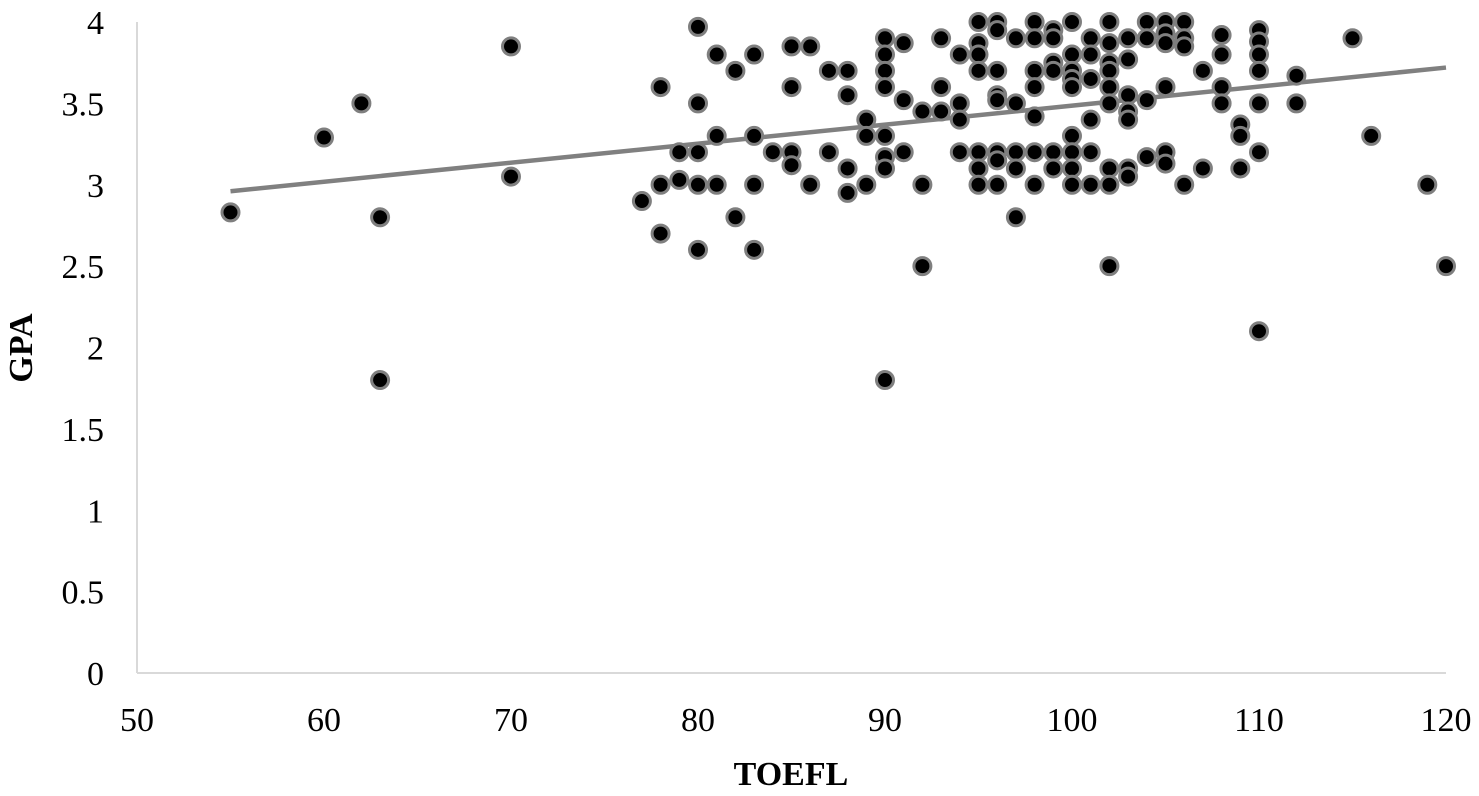 This screenshot has height=796, width=1479. What do you see at coordinates (83, 593) in the screenshot?
I see `y-tick-label: 0.5` at bounding box center [83, 593].